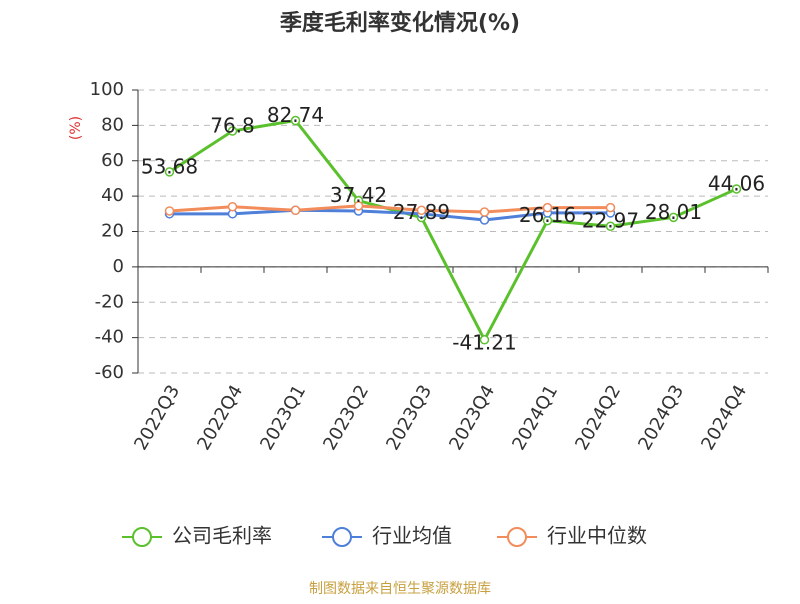 The width and height of the screenshot is (800, 604). I want to click on data-label: 27.89, so click(421, 212).